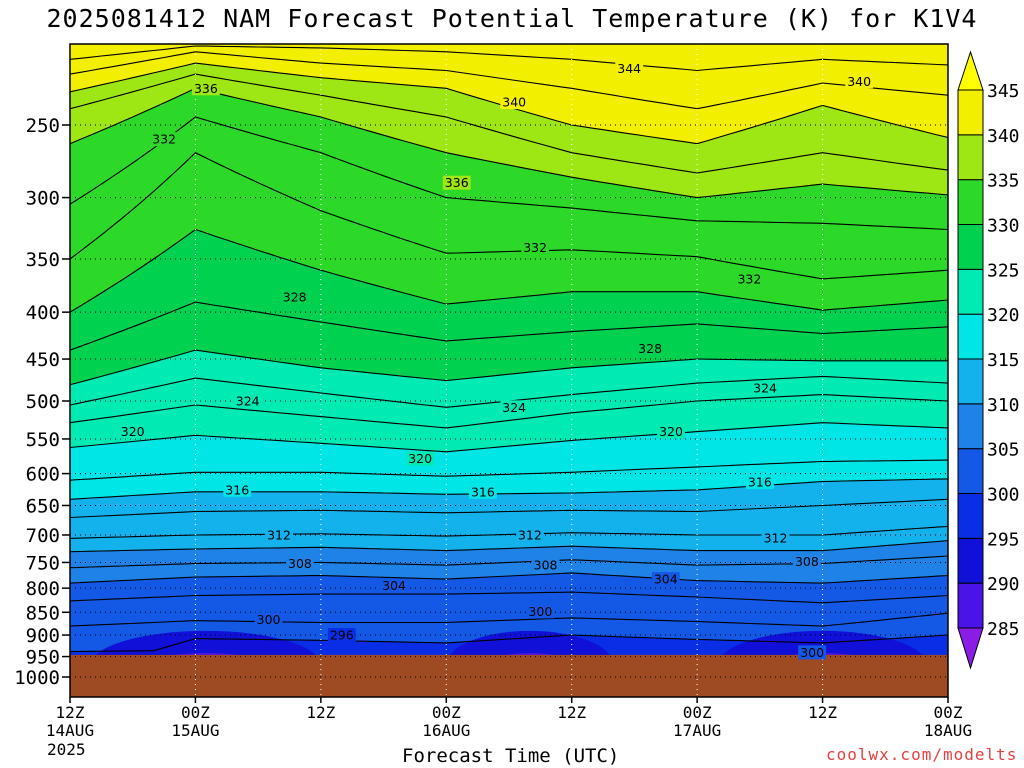  Describe the element at coordinates (629, 68) in the screenshot. I see `contour-label: 344` at that location.